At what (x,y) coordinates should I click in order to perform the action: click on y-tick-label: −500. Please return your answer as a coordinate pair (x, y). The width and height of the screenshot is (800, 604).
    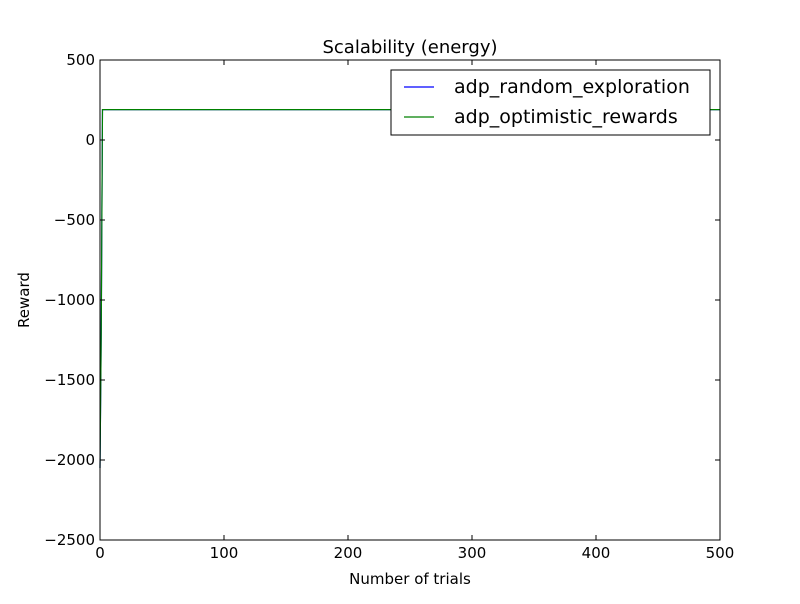
    Looking at the image, I should click on (74, 220).